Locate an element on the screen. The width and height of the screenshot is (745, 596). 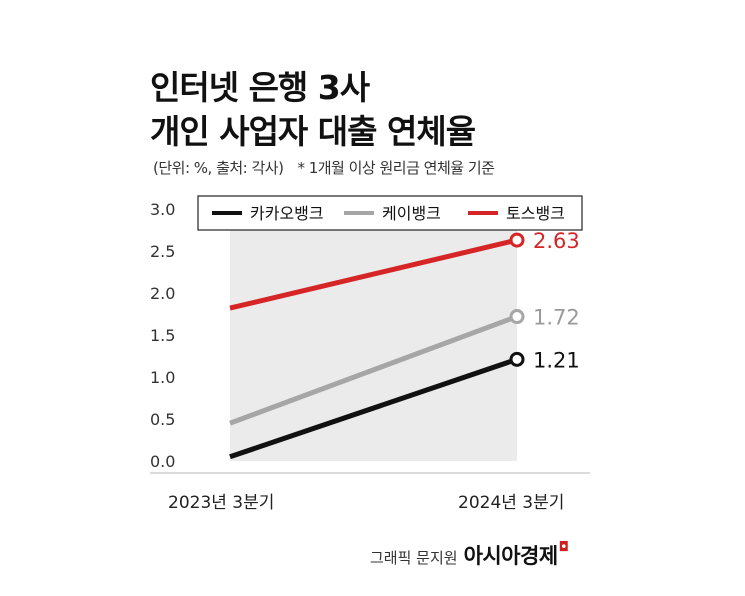
chart-title: 인터넷 은행 3사 개인 사업자 대출 연체율 is located at coordinates (313, 110).